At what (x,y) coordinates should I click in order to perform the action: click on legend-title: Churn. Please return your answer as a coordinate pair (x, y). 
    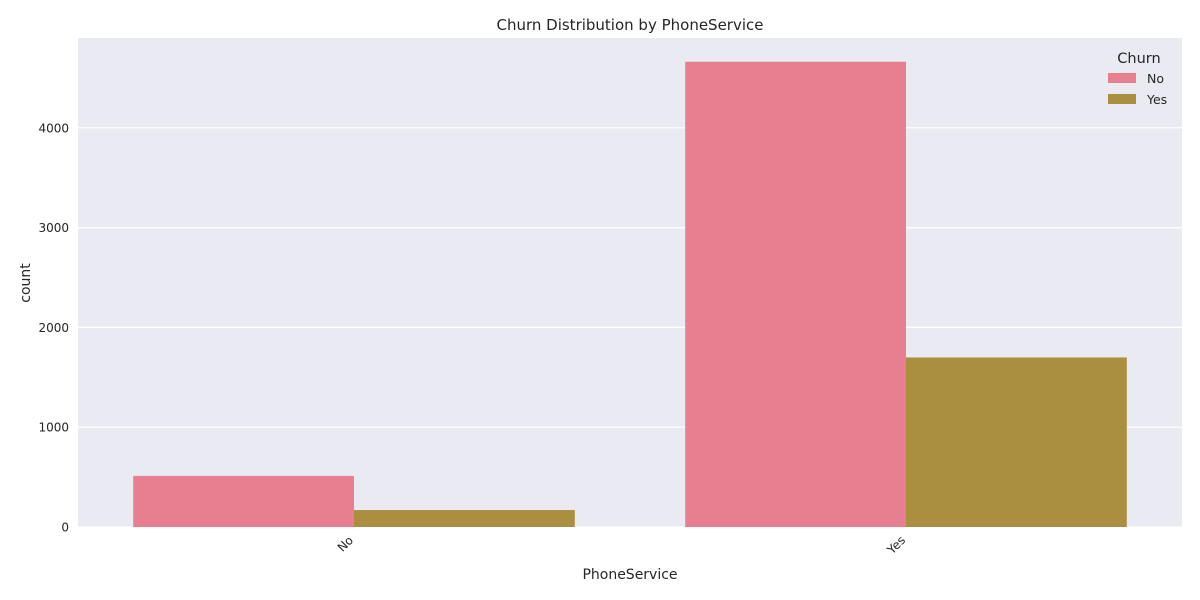
    Looking at the image, I should click on (1138, 59).